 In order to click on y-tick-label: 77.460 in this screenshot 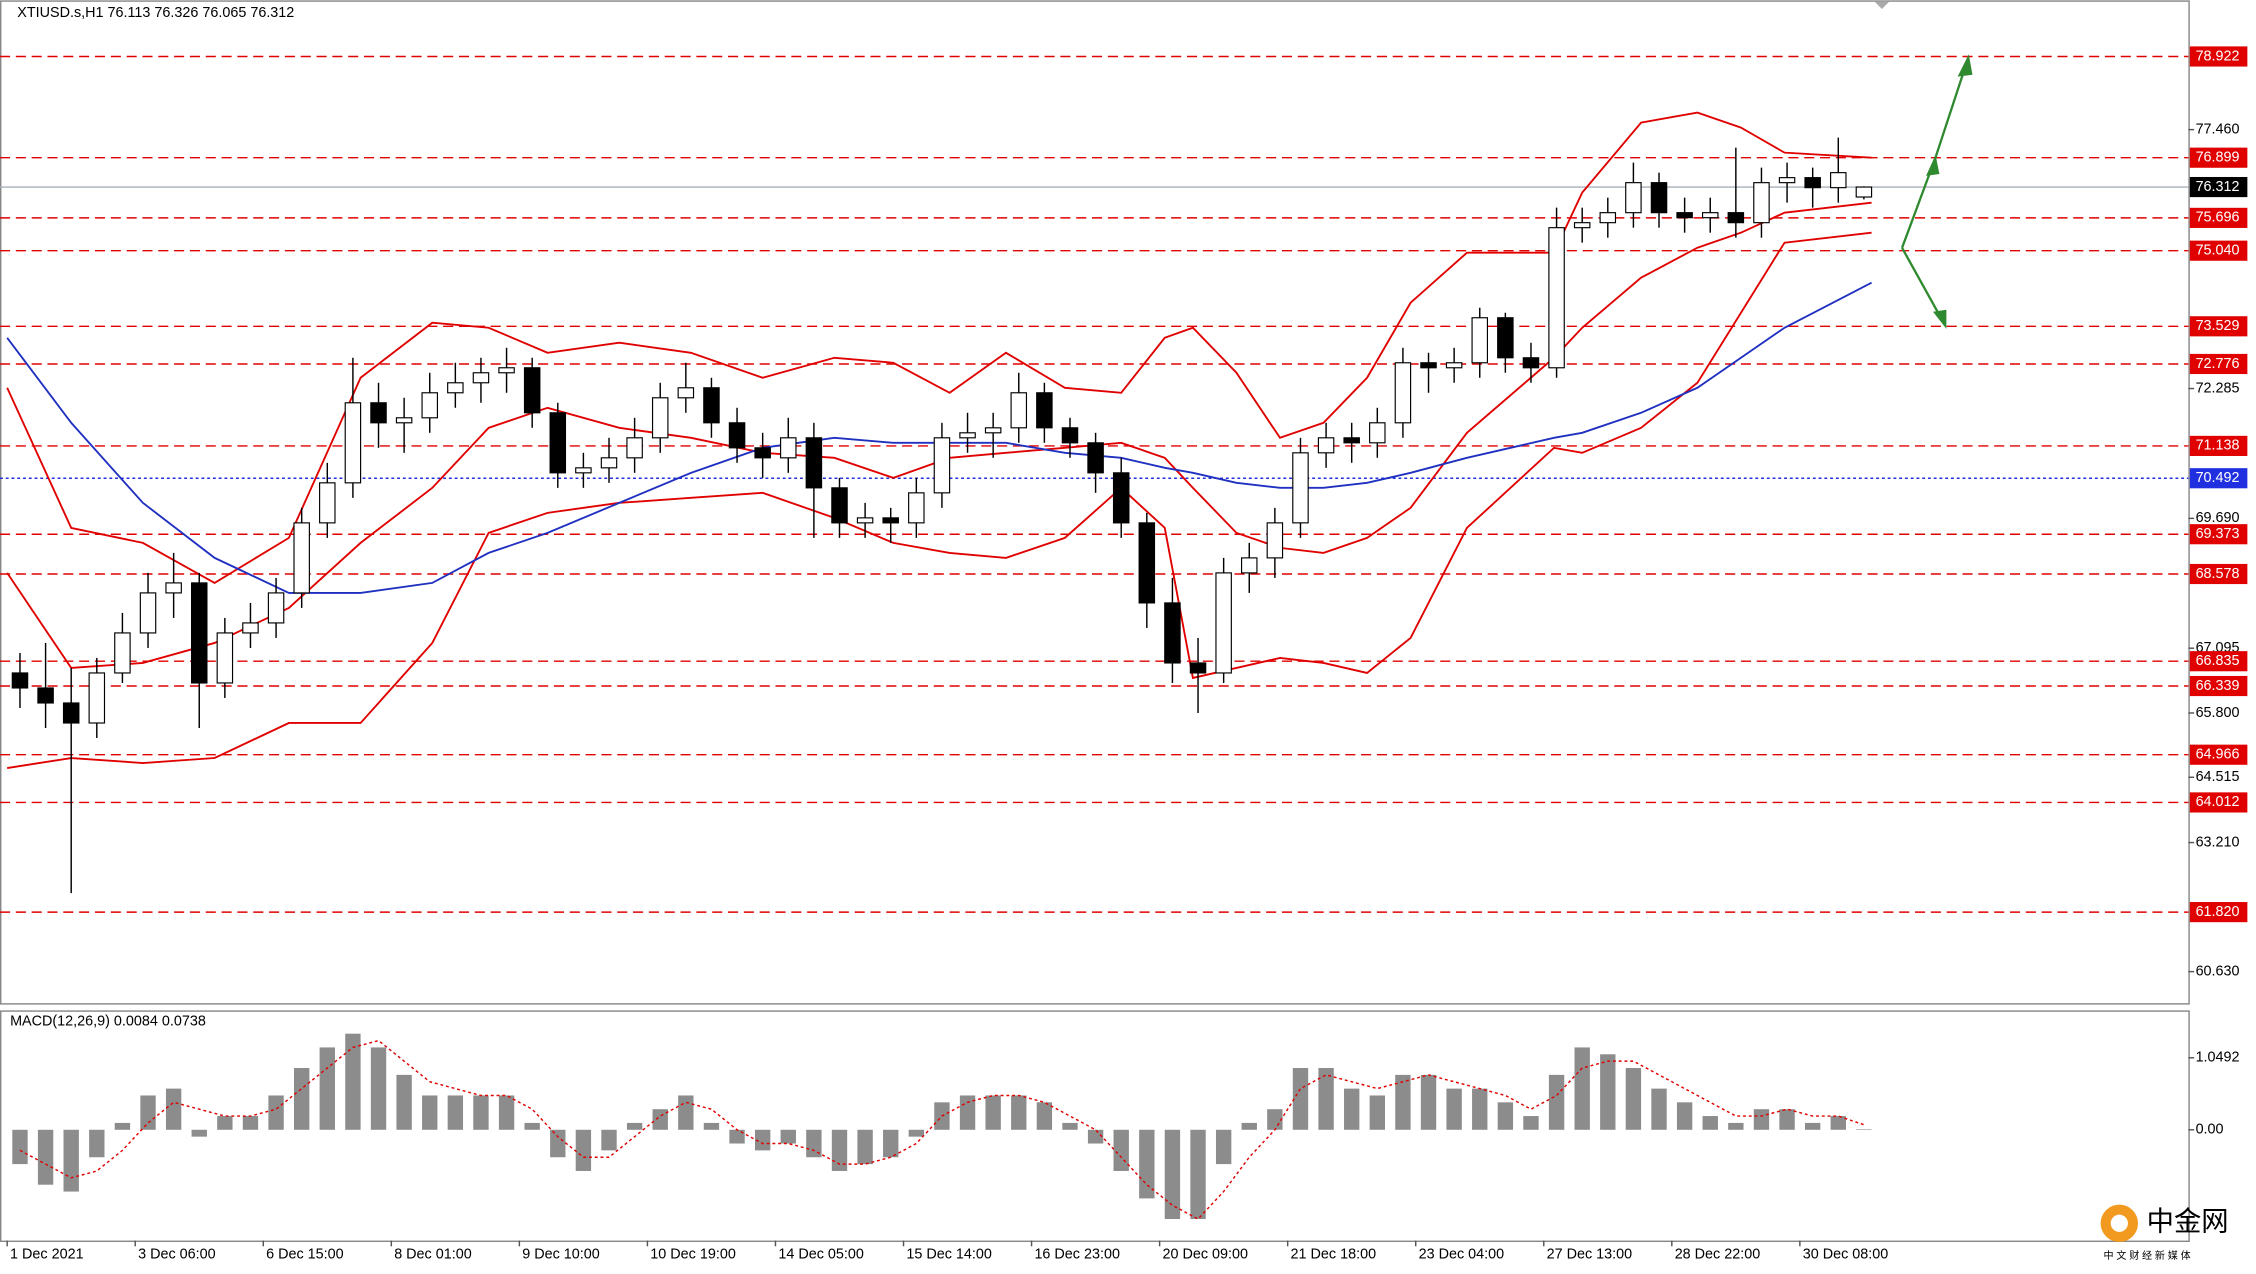, I will do `click(2218, 129)`.